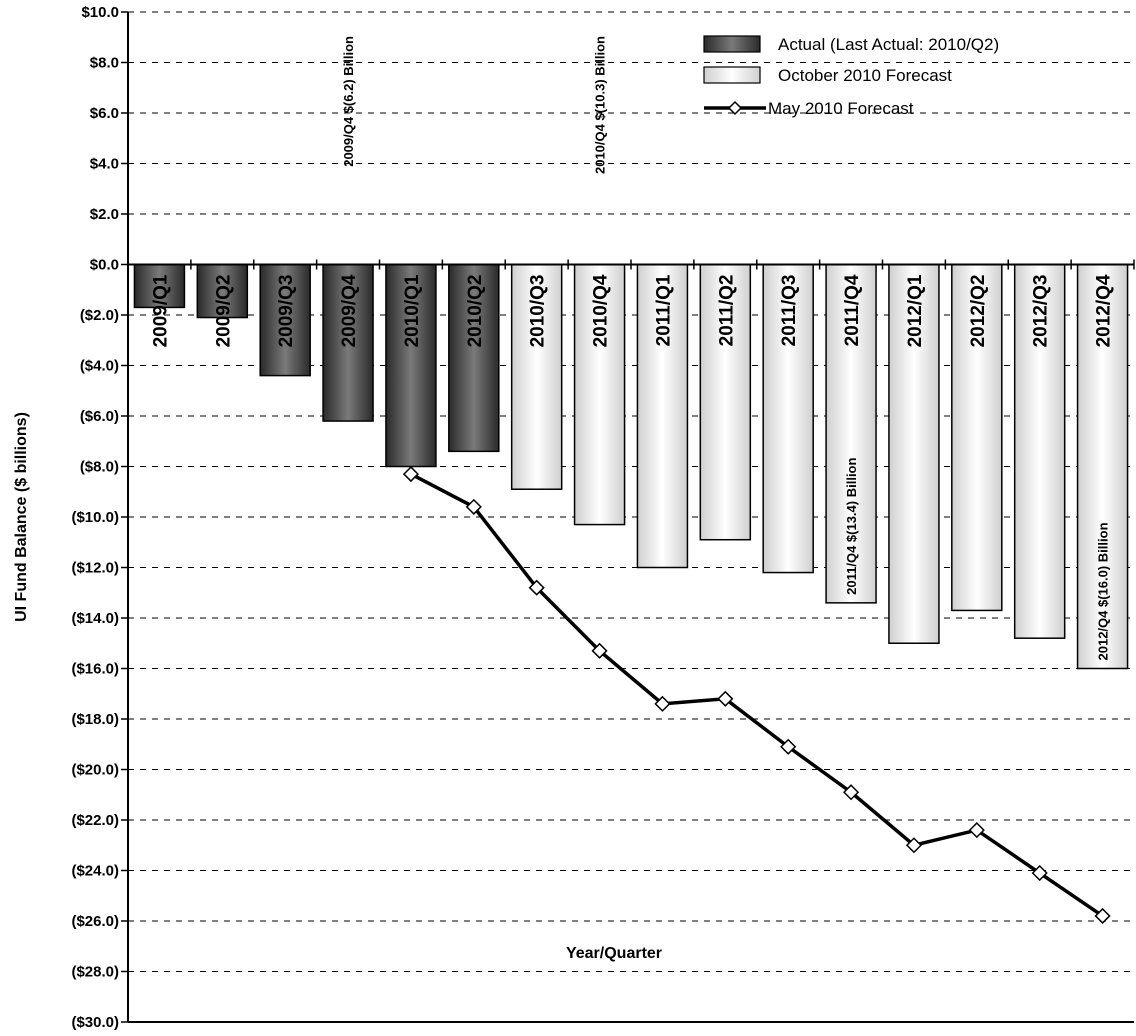  What do you see at coordinates (1041, 311) in the screenshot?
I see `x-category-label: 2012/Q3` at bounding box center [1041, 311].